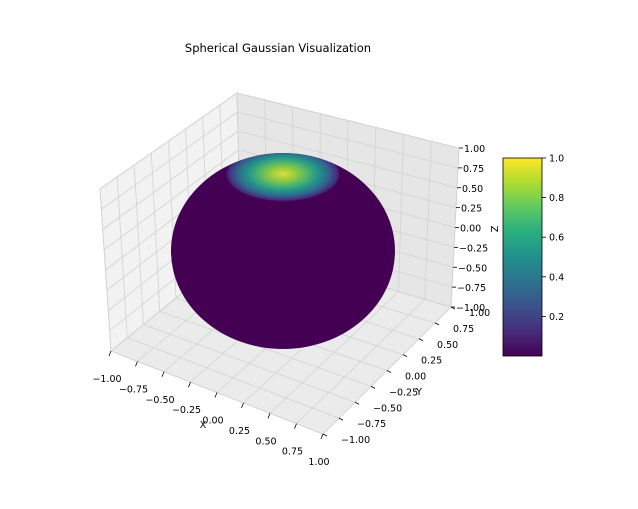 The image size is (638, 509). I want to click on x-tick-label: 0.00, so click(212, 421).